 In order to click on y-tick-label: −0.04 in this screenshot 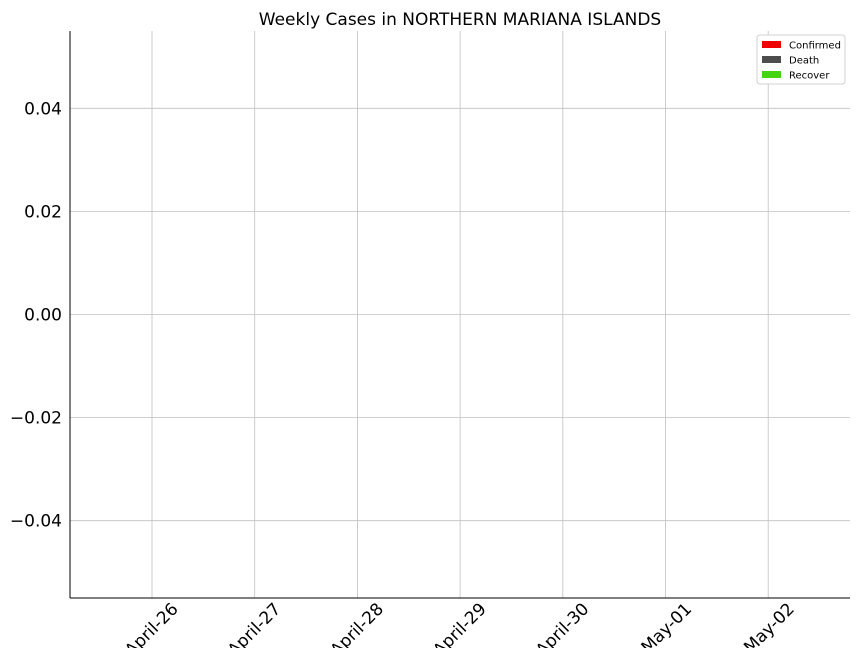, I will do `click(36, 522)`.